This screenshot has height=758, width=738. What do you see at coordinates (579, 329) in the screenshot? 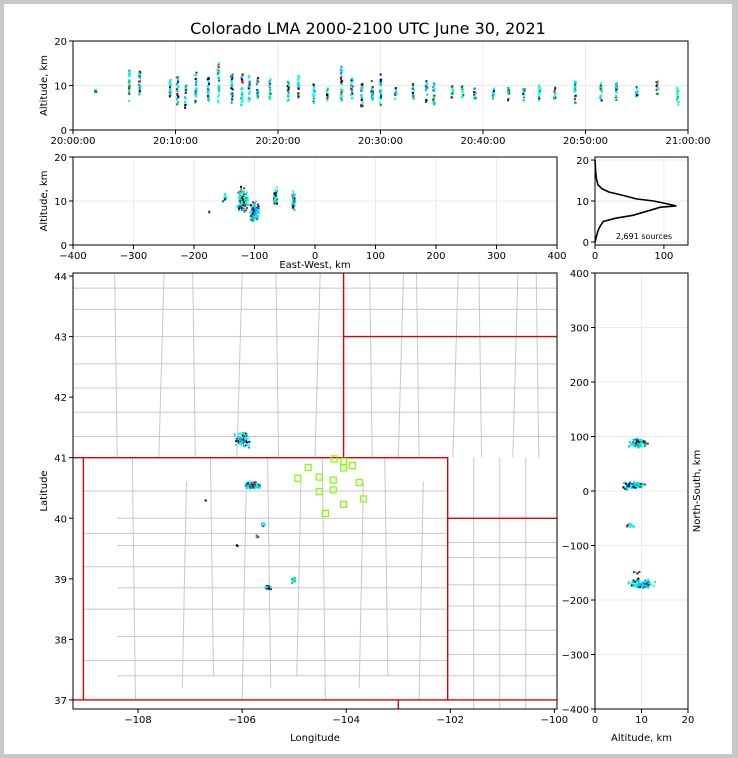
I see `y-tick-label: 300` at bounding box center [579, 329].